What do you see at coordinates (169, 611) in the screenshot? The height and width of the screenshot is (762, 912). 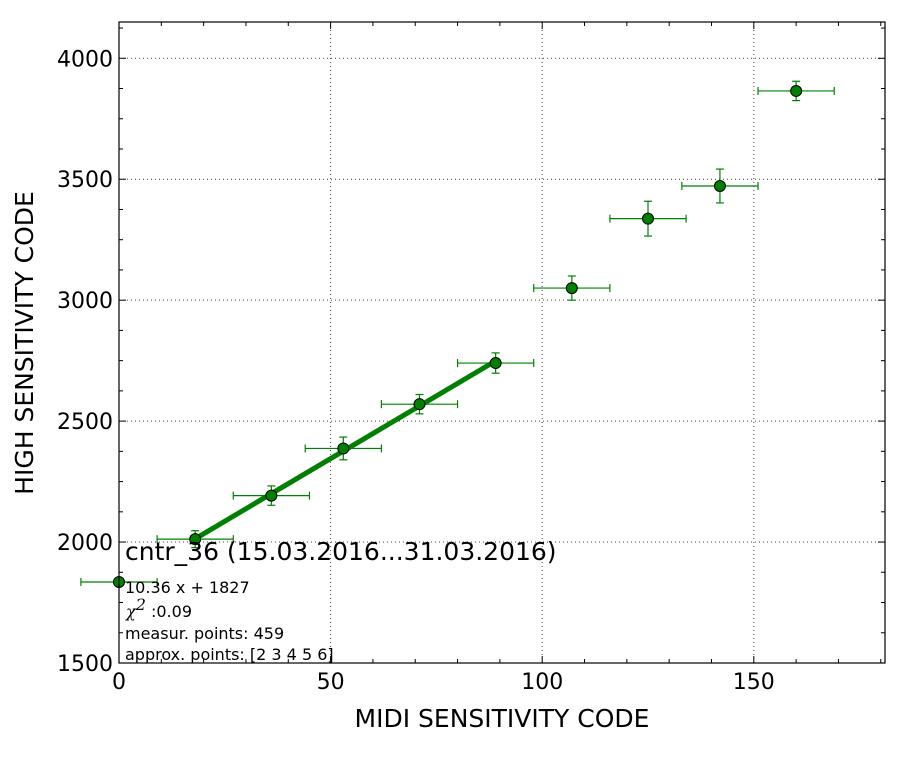 I see `chi2-value: :0.09` at bounding box center [169, 611].